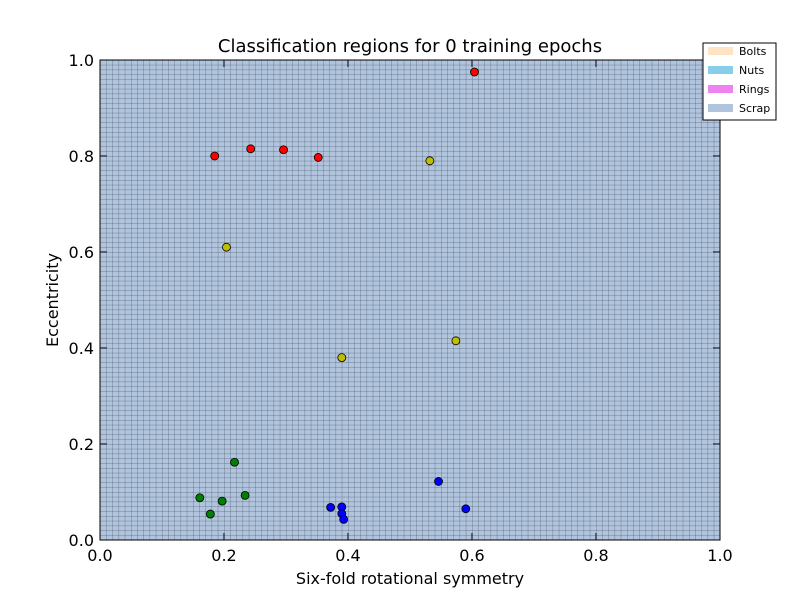  Describe the element at coordinates (81, 540) in the screenshot. I see `y-tick-label: 0.0` at that location.